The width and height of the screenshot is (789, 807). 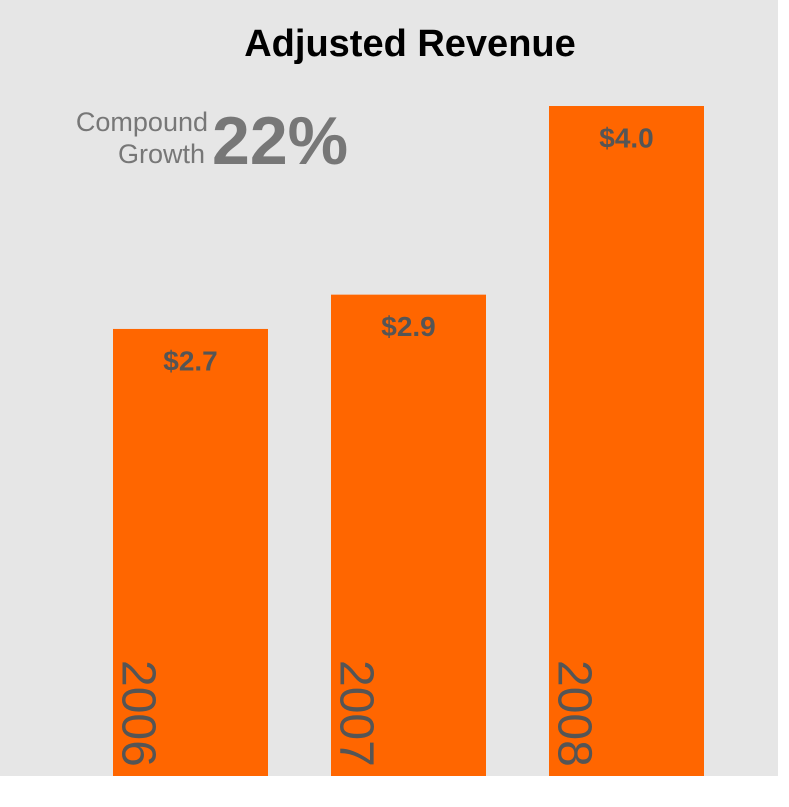 I want to click on annotation-line: Growth, so click(x=161, y=154).